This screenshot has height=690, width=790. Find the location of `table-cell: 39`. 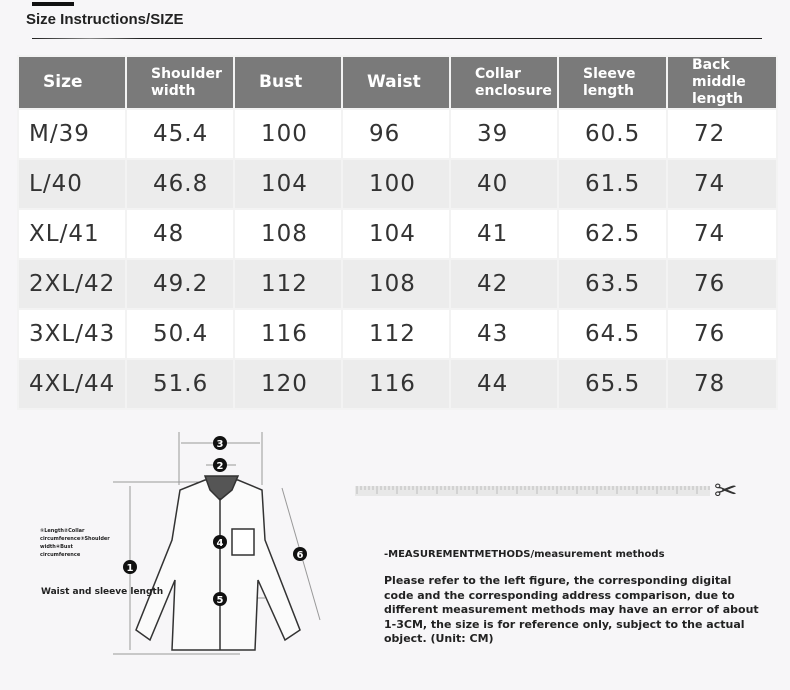

table-cell: 39 is located at coordinates (504, 134).